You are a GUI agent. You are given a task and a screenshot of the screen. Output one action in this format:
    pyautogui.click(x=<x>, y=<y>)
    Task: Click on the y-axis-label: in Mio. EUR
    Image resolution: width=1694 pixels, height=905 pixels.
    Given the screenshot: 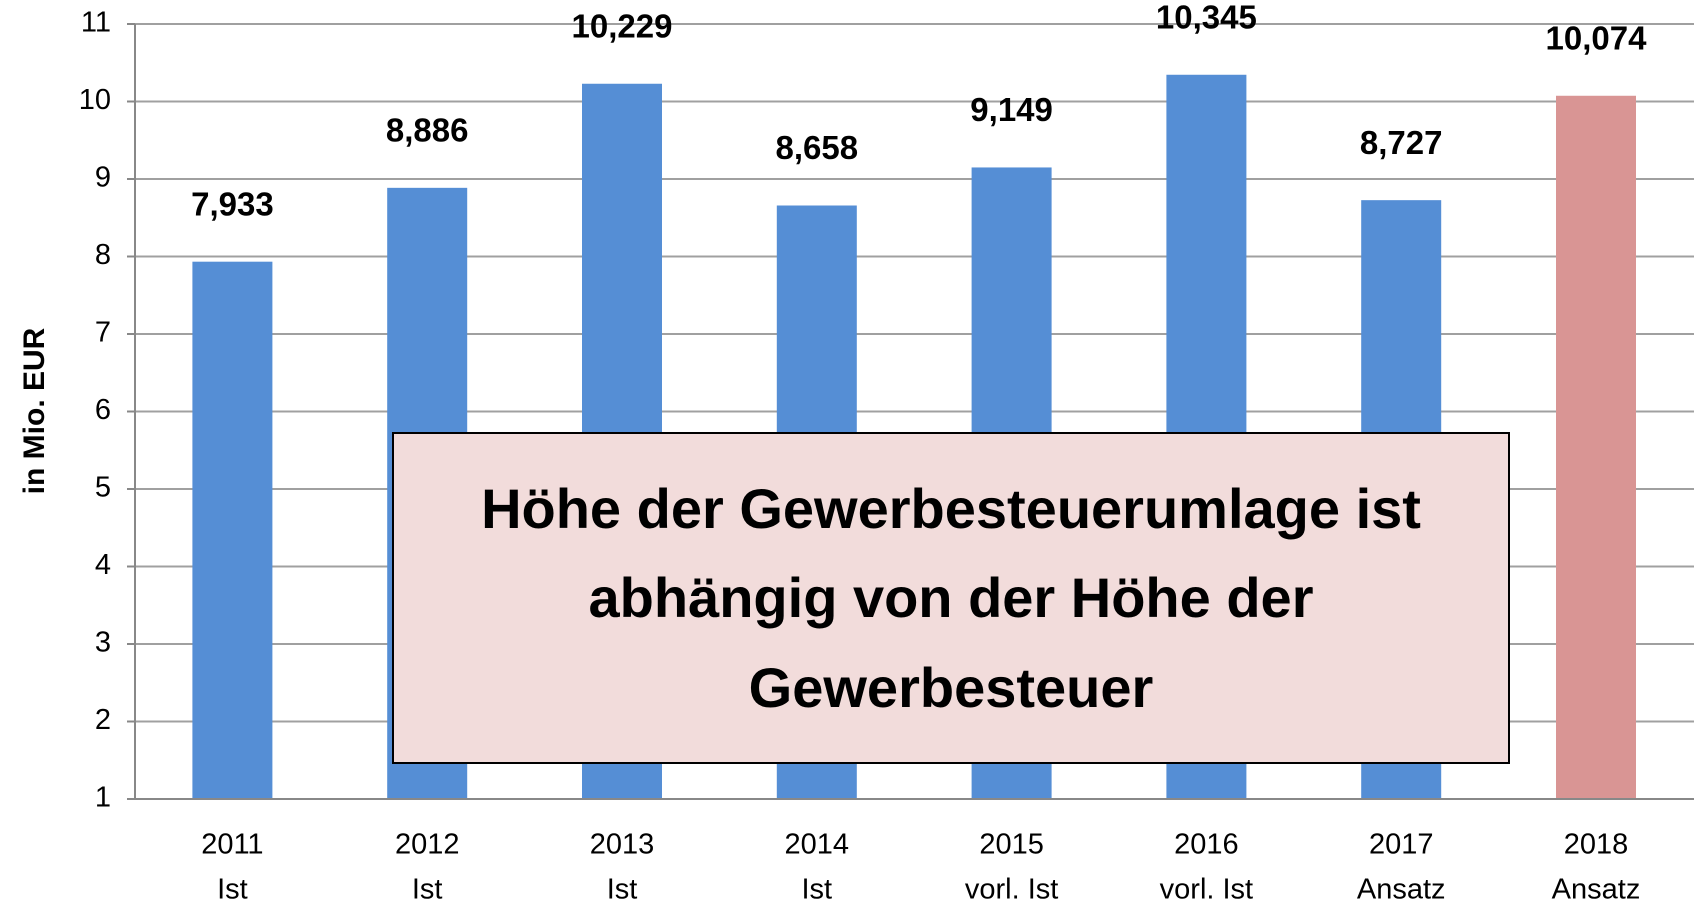 What is the action you would take?
    pyautogui.click(x=34, y=410)
    